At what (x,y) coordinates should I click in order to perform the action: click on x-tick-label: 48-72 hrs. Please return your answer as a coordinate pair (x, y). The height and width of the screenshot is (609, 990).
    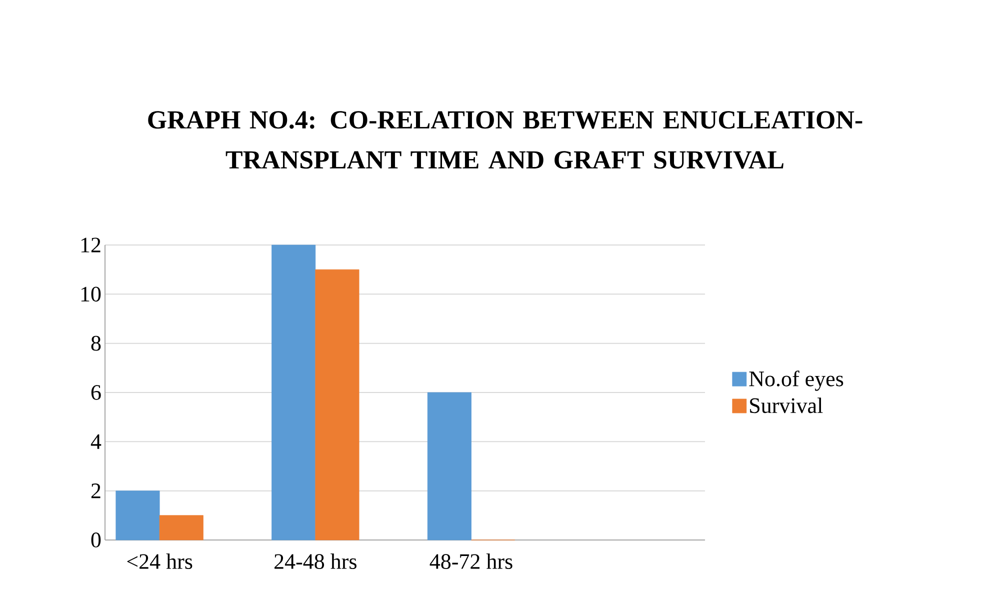
    Looking at the image, I should click on (471, 561).